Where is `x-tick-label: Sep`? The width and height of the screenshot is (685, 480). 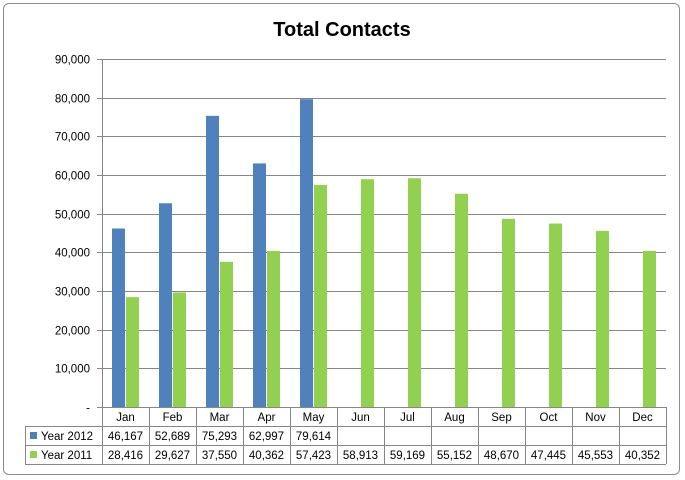
x-tick-label: Sep is located at coordinates (501, 418).